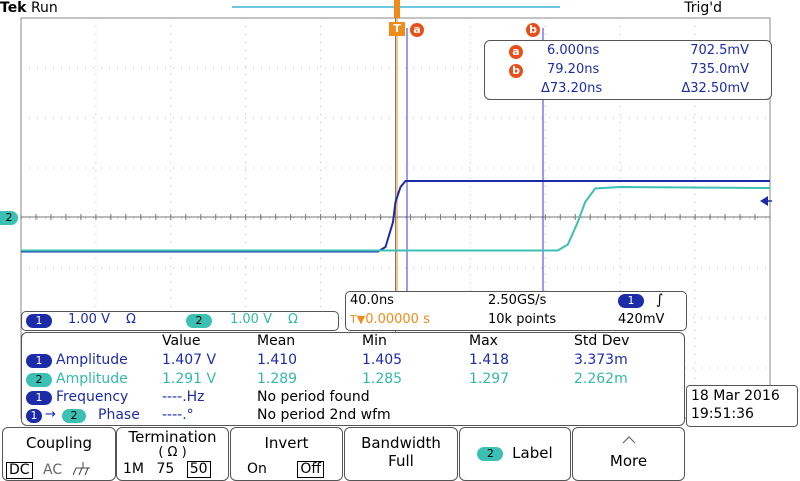 This screenshot has height=481, width=800. Describe the element at coordinates (517, 300) in the screenshot. I see `sample-rate: 2.50GS/s` at that location.